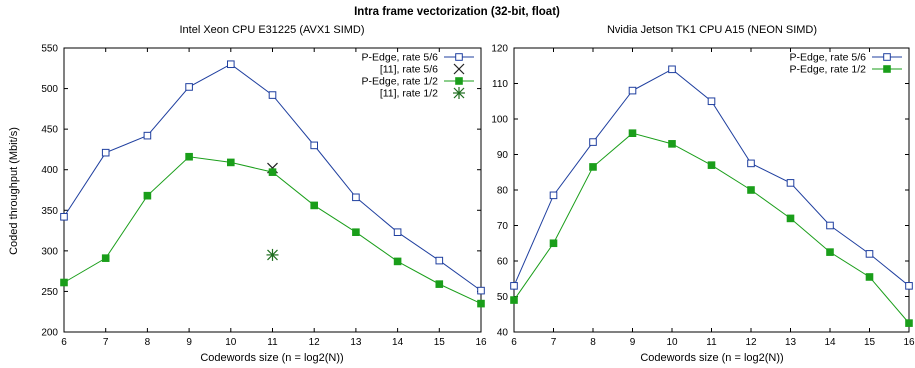 Image resolution: width=915 pixels, height=368 pixels. What do you see at coordinates (500, 84) in the screenshot?
I see `right-y-tick-label: 110` at bounding box center [500, 84].